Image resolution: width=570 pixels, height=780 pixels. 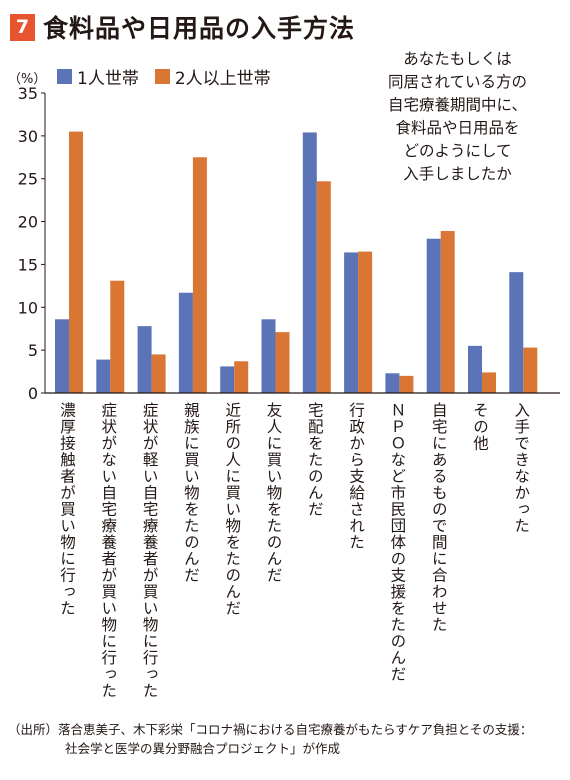 I want to click on y-tick-label: 25, so click(x=28, y=179).